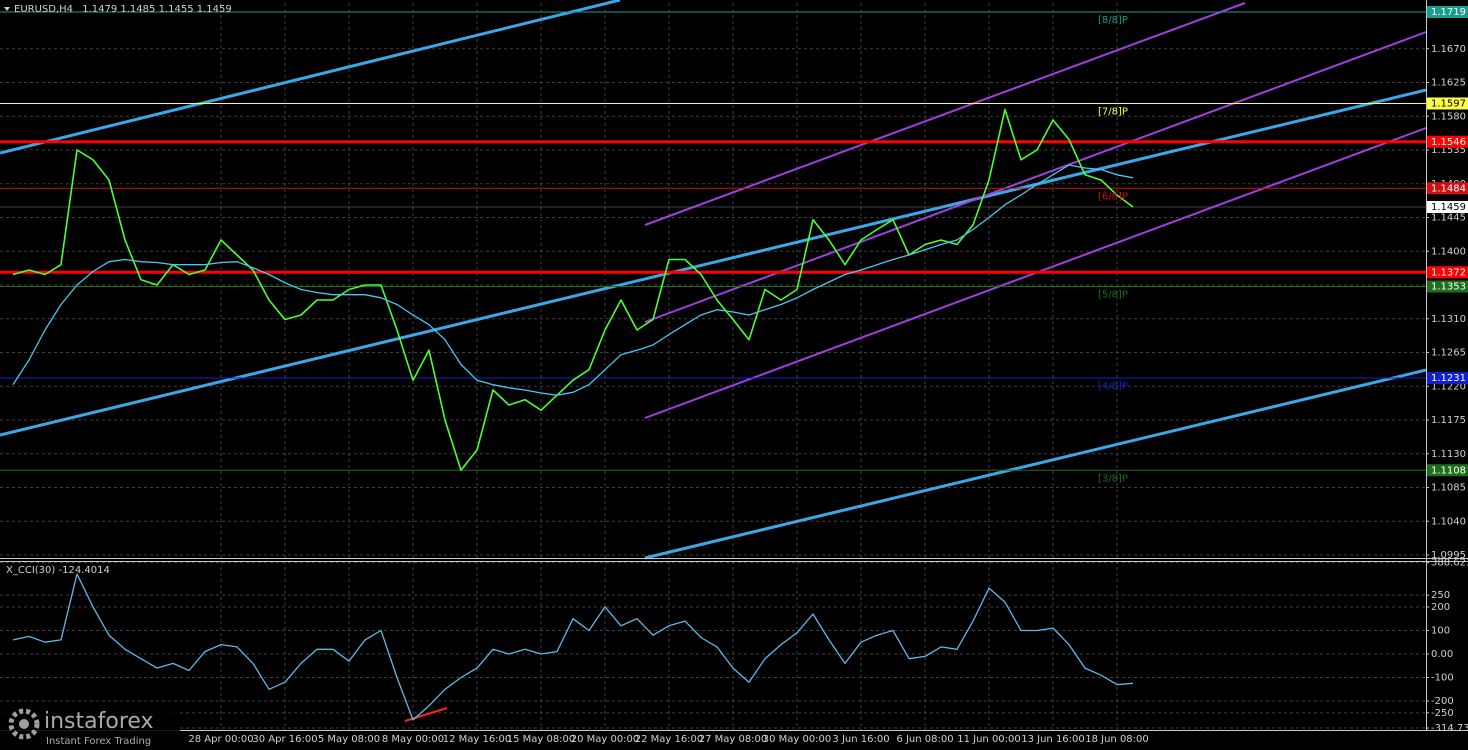 The height and width of the screenshot is (750, 1468). I want to click on watermark-bg, so click(90, 727).